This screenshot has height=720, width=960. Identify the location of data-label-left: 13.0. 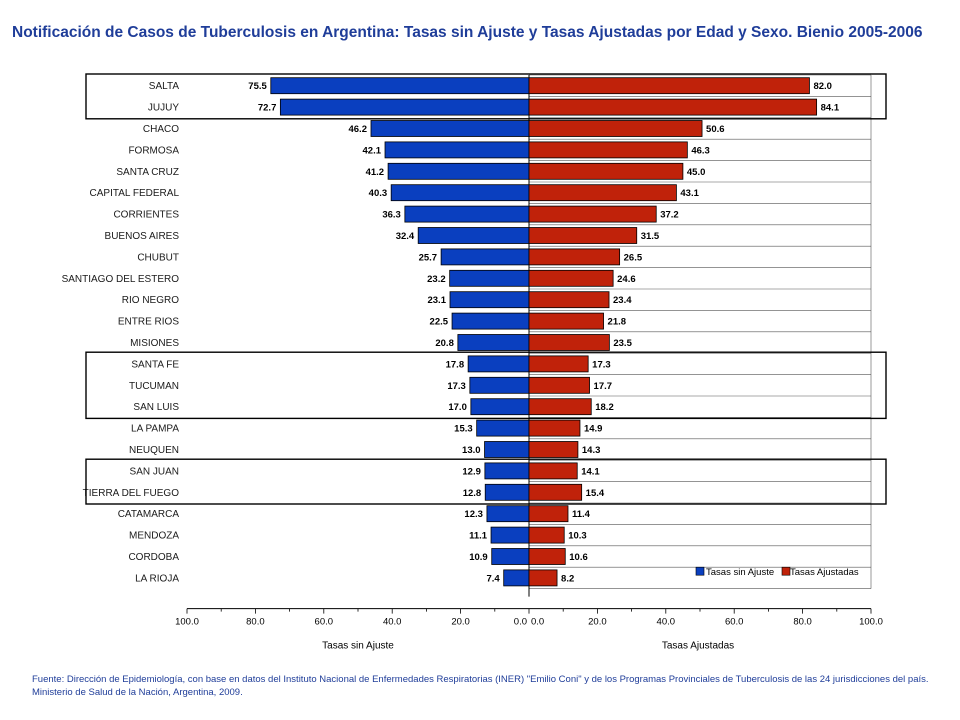
(471, 450).